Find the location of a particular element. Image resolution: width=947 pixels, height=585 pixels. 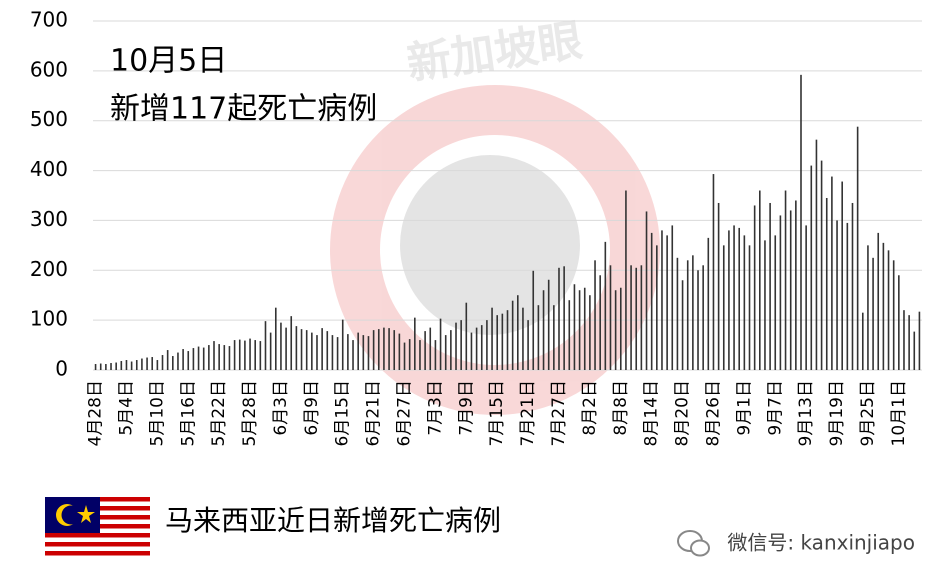

x-tick-label: 6月3日 is located at coordinates (281, 408).